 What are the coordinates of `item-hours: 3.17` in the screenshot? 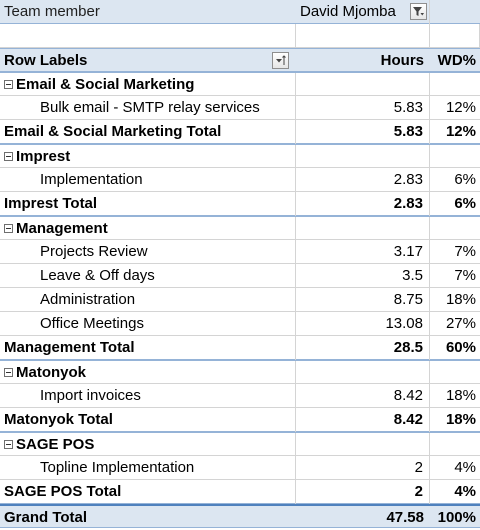 It's located at (363, 252).